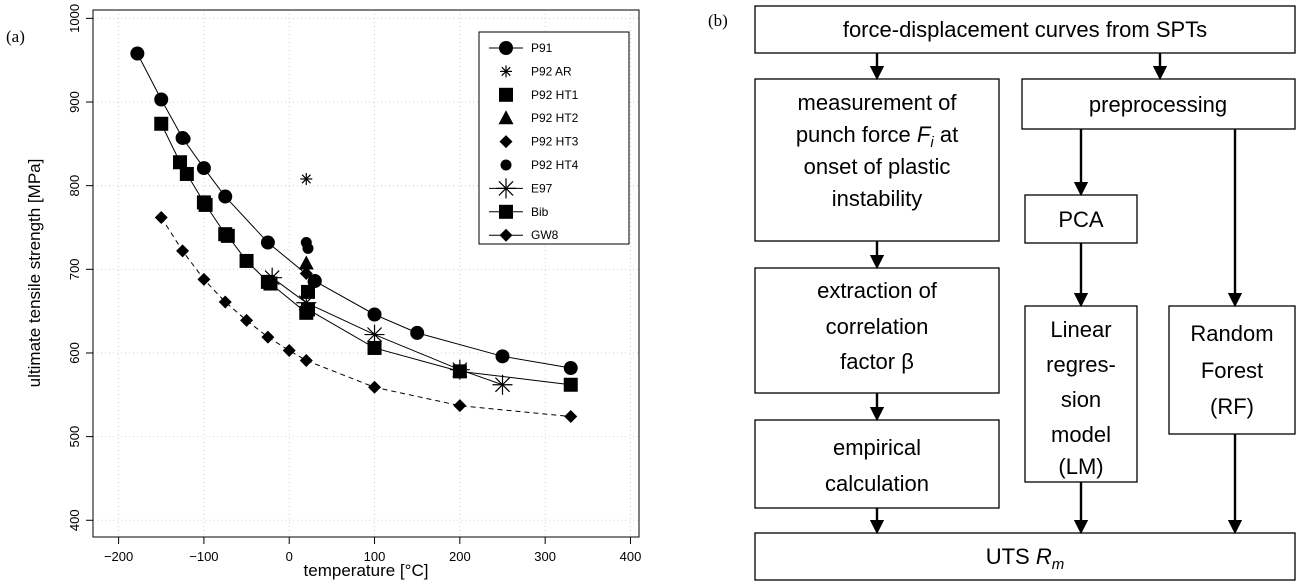 The image size is (1298, 584). I want to click on x-tick-label: −100, so click(203, 556).